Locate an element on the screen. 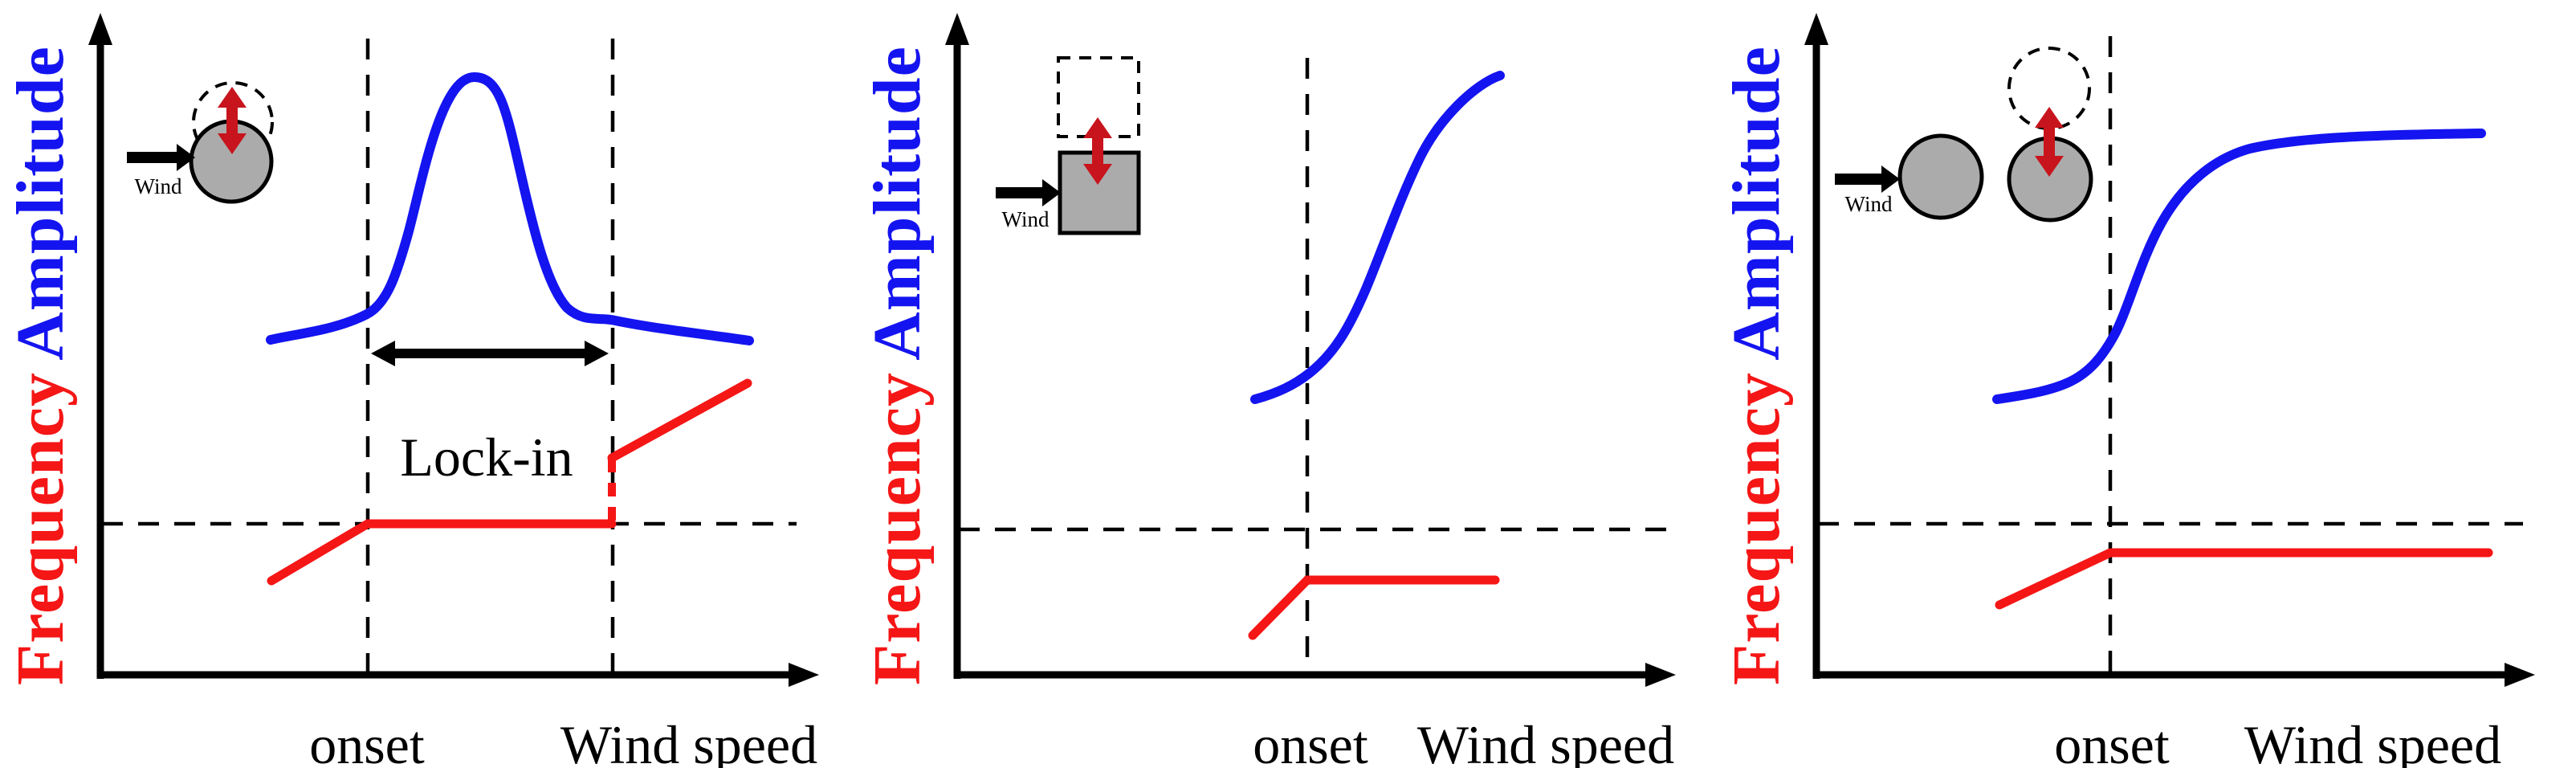 The width and height of the screenshot is (2576, 768). lock-in-label: Lock-in is located at coordinates (487, 457).